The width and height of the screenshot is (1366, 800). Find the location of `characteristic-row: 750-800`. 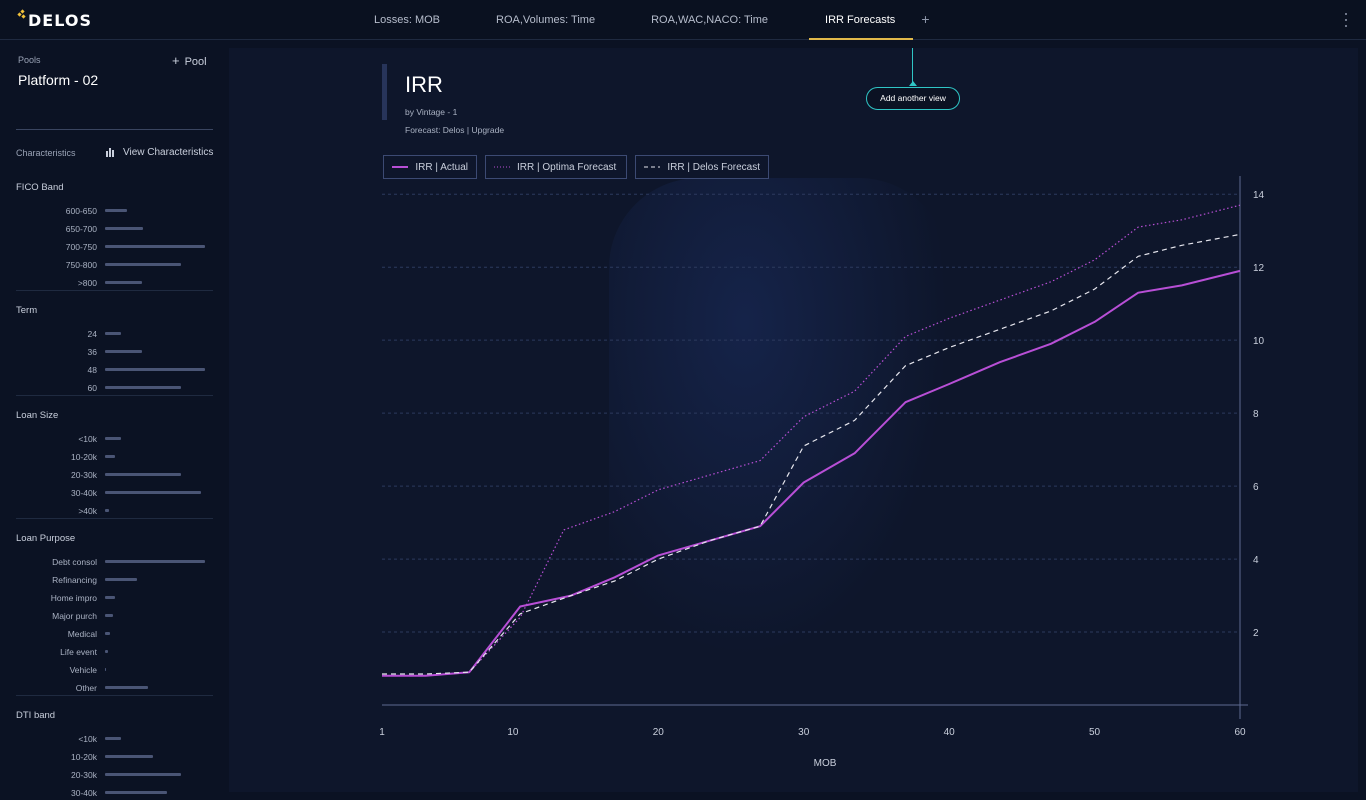

characteristic-row: 750-800 is located at coordinates (114, 265).